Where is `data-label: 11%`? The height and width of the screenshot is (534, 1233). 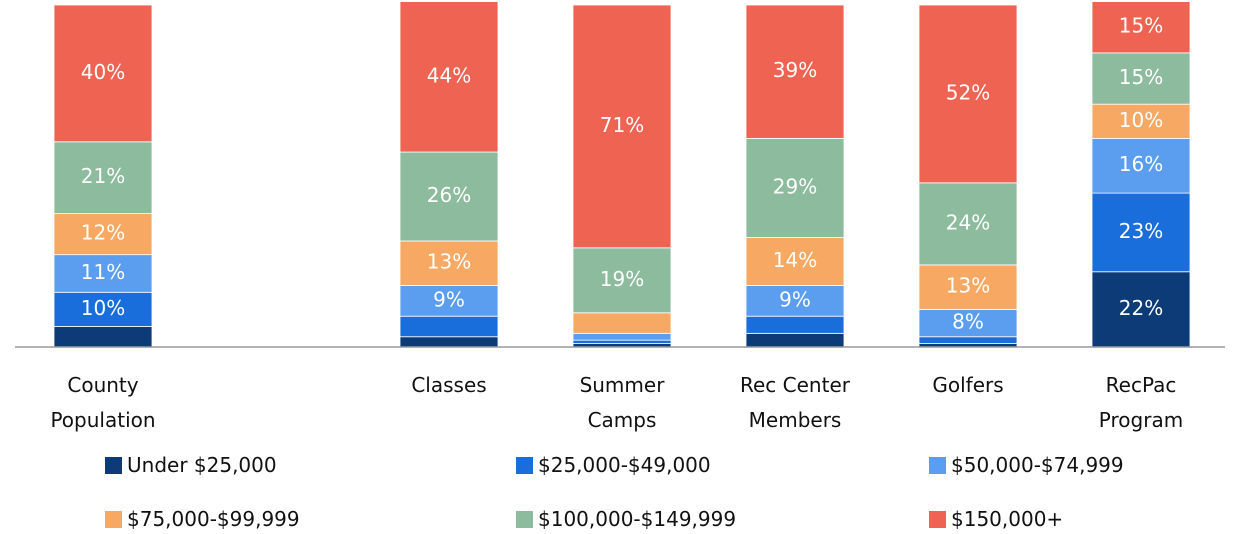 data-label: 11% is located at coordinates (103, 272).